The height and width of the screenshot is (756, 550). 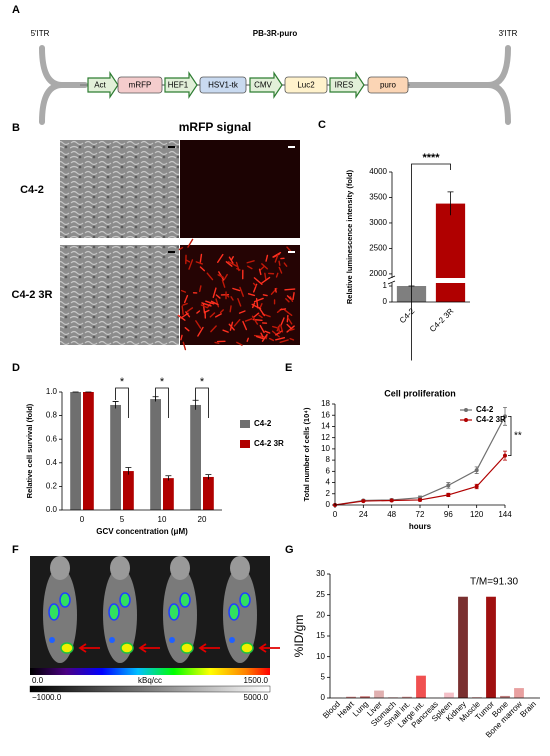 I want to click on y-tick-label: 4, so click(x=328, y=482).